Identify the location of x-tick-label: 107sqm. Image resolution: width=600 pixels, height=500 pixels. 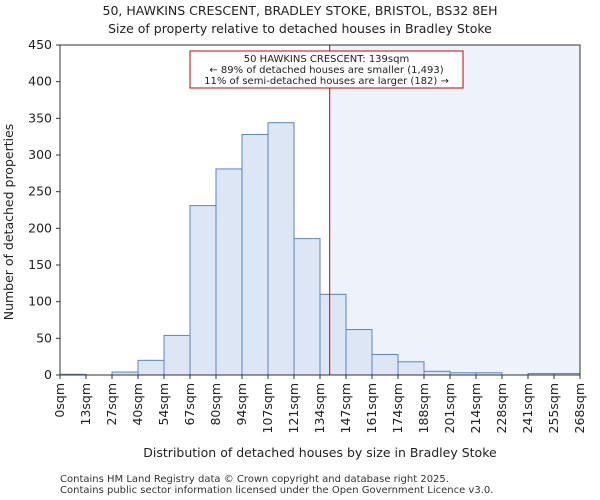
(267, 408).